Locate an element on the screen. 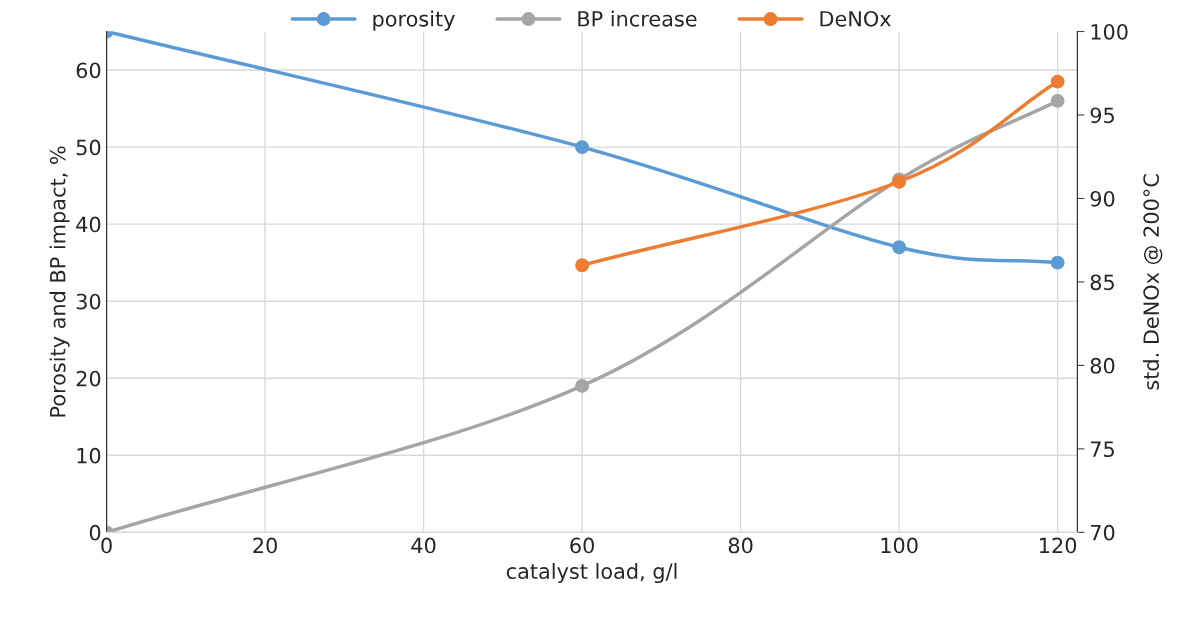  y2-tick-label: 90 is located at coordinates (1102, 198).